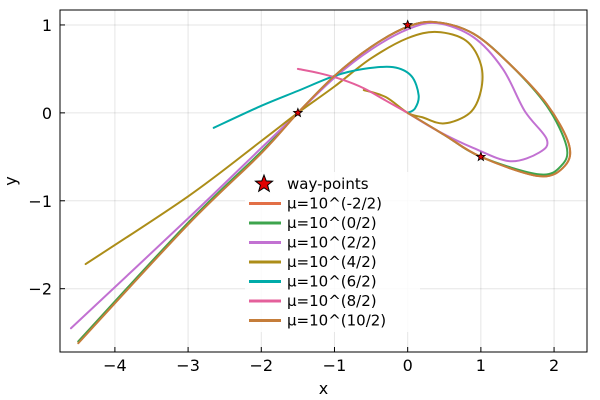  What do you see at coordinates (334, 204) in the screenshot?
I see `legend-label-0: μ=10^(-2/2)` at bounding box center [334, 204].